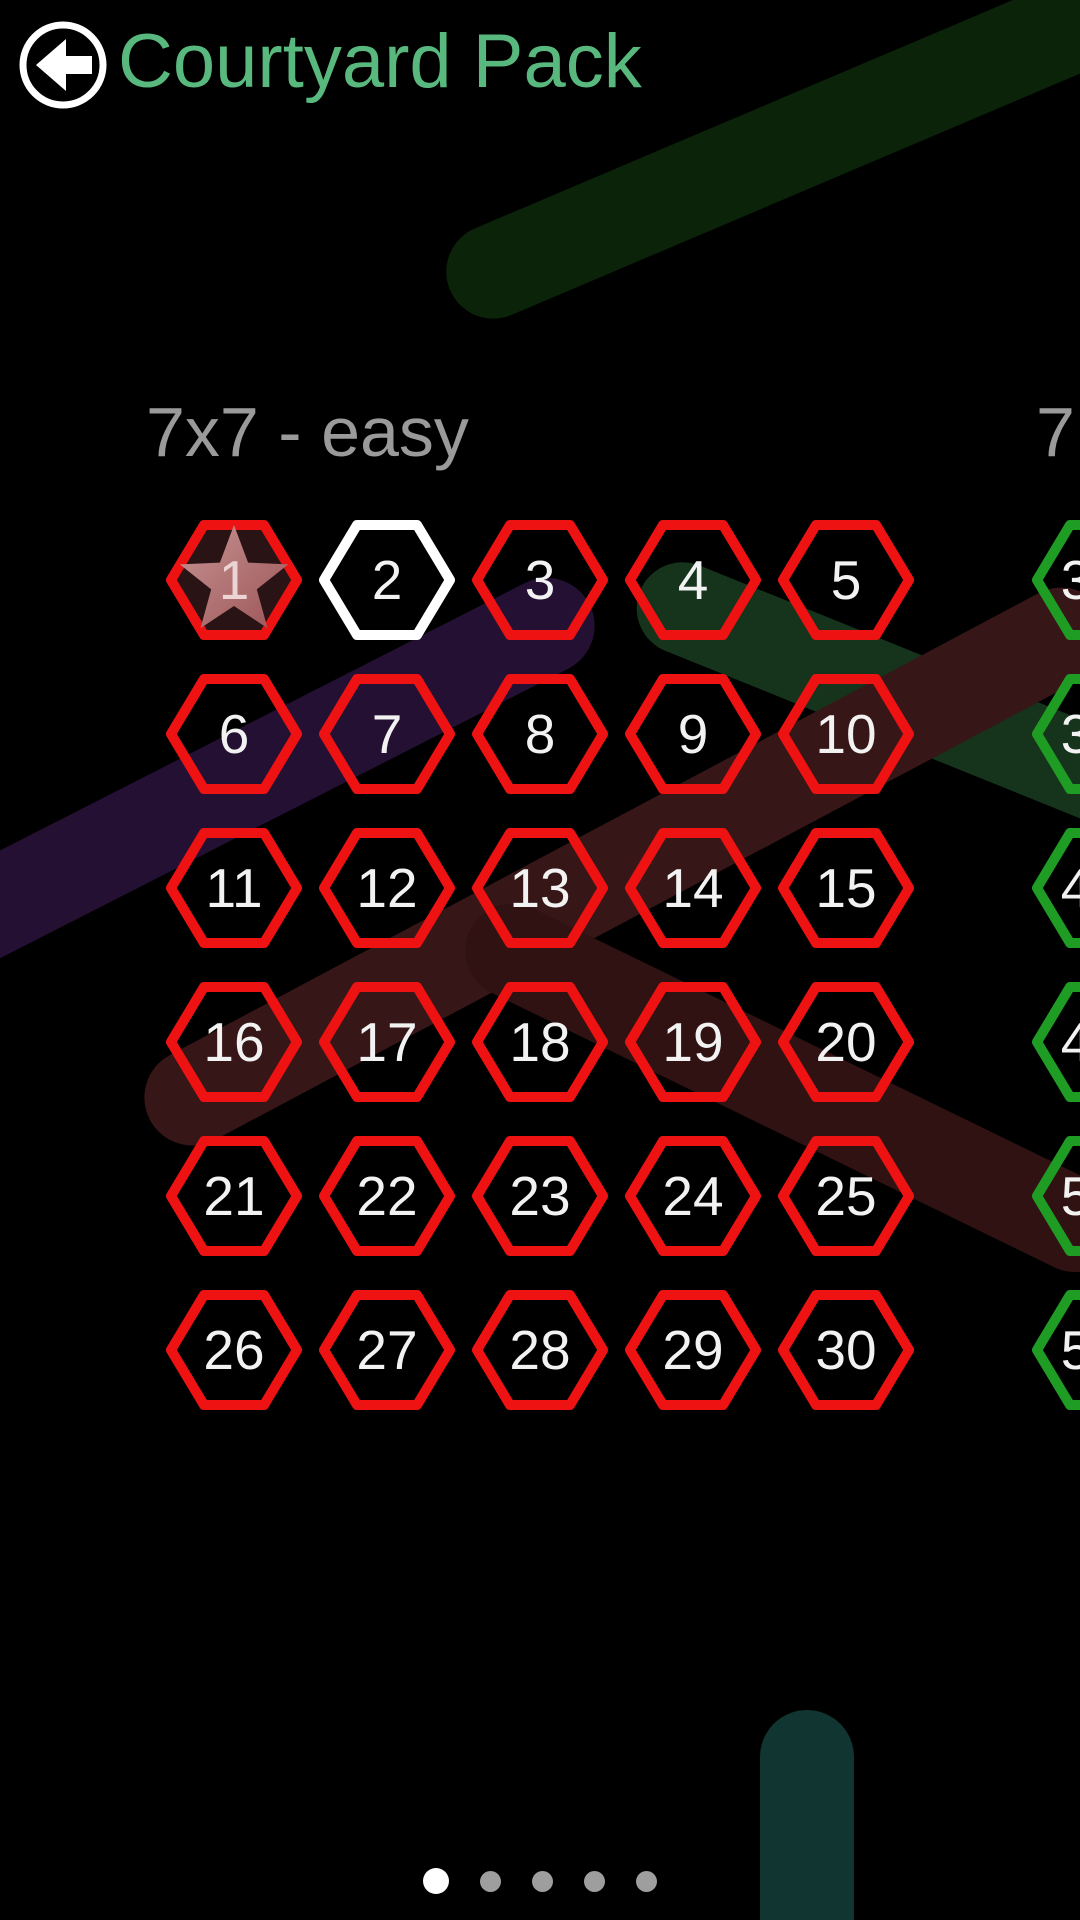 This screenshot has height=1920, width=1080. I want to click on level-number: 28, so click(540, 1349).